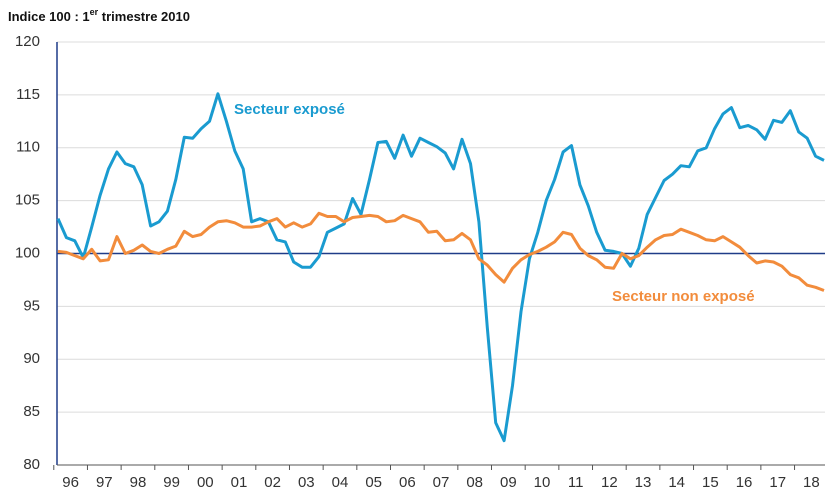  I want to click on x-tick-label: 99, so click(171, 482).